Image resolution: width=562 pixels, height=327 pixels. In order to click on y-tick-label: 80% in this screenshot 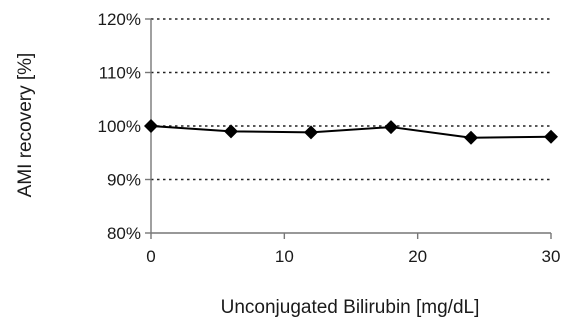, I will do `click(124, 233)`.